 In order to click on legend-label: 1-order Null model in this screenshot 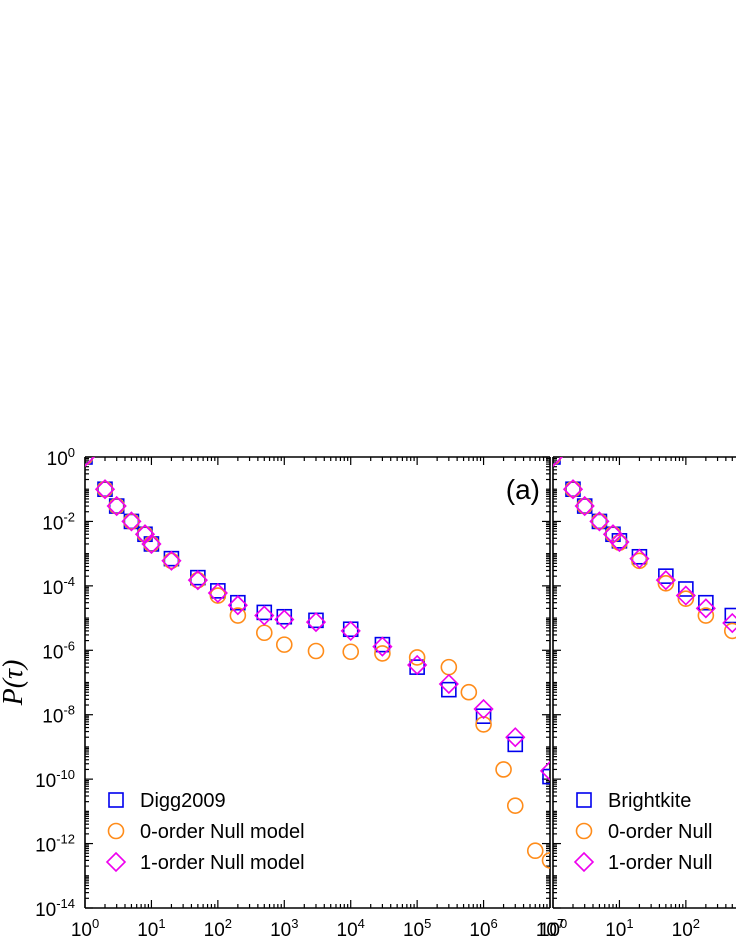, I will do `click(222, 863)`.